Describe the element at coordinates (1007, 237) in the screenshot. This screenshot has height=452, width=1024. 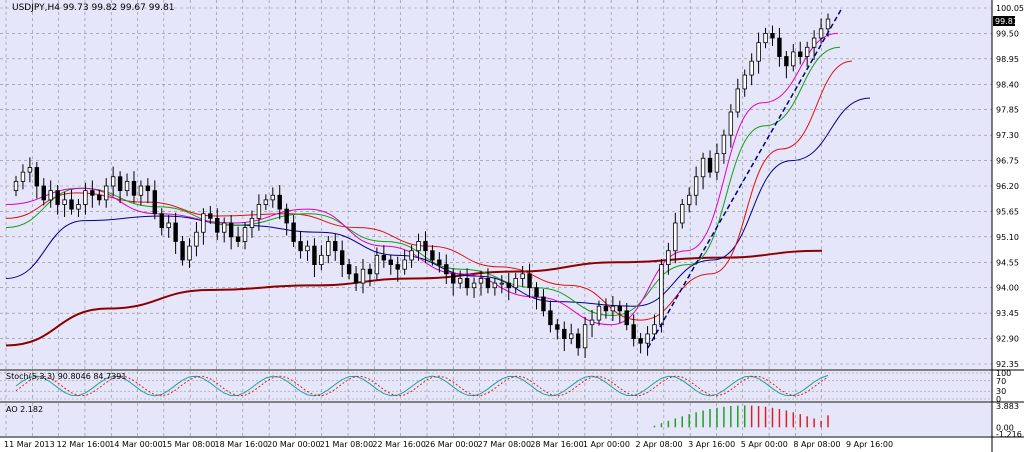
I see `y-tick-label: 95.10` at that location.